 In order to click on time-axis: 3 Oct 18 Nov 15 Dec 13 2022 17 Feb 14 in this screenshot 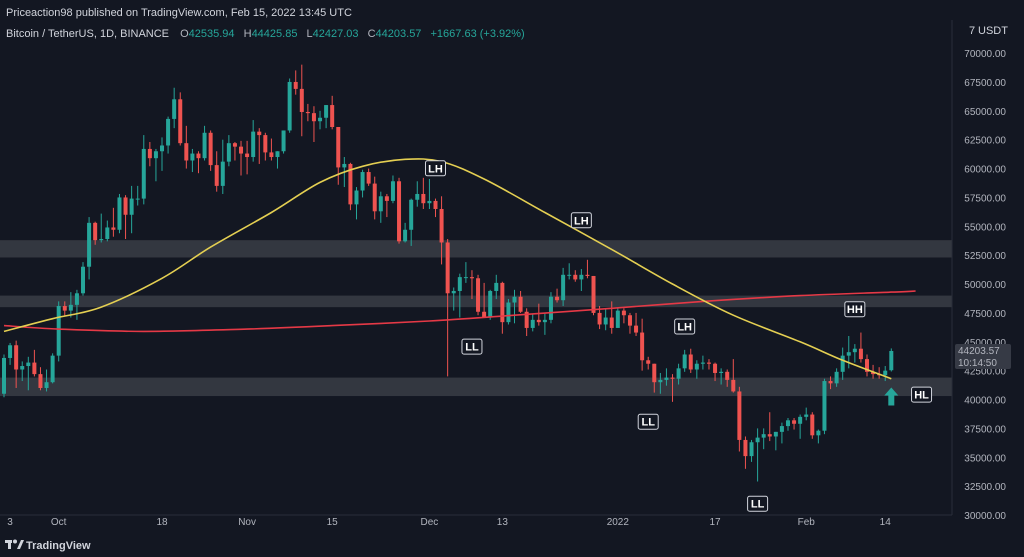, I will do `click(449, 522)`.